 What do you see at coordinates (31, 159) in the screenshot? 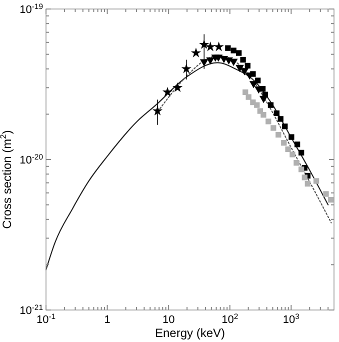
I see `y-tick-label: 10$^{-20}$` at bounding box center [31, 159].